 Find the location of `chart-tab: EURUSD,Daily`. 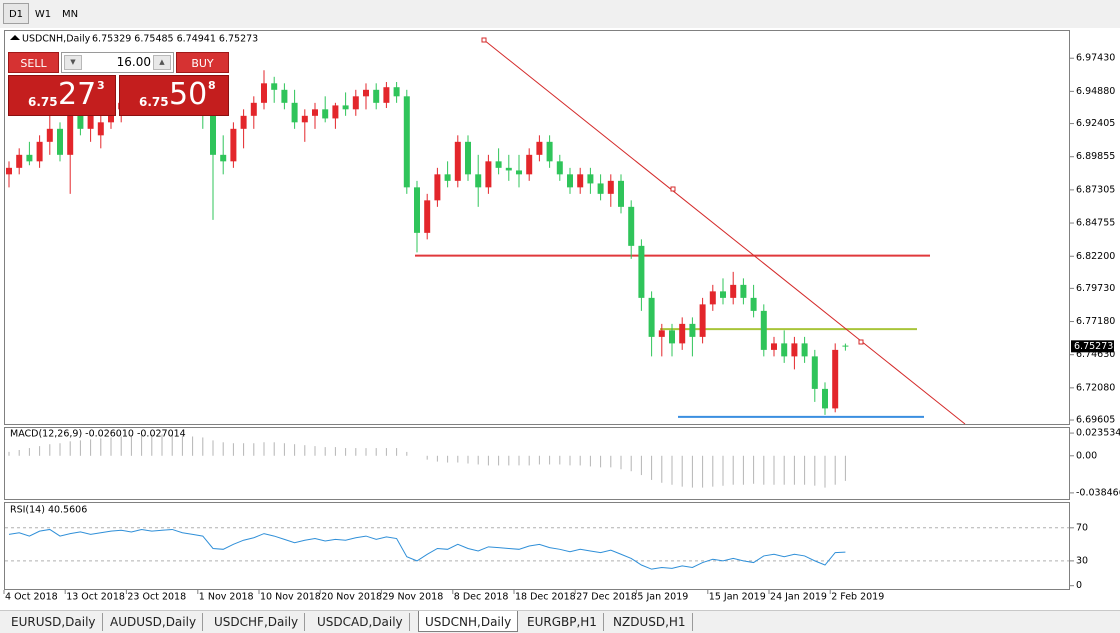

chart-tab: EURUSD,Daily is located at coordinates (54, 622).